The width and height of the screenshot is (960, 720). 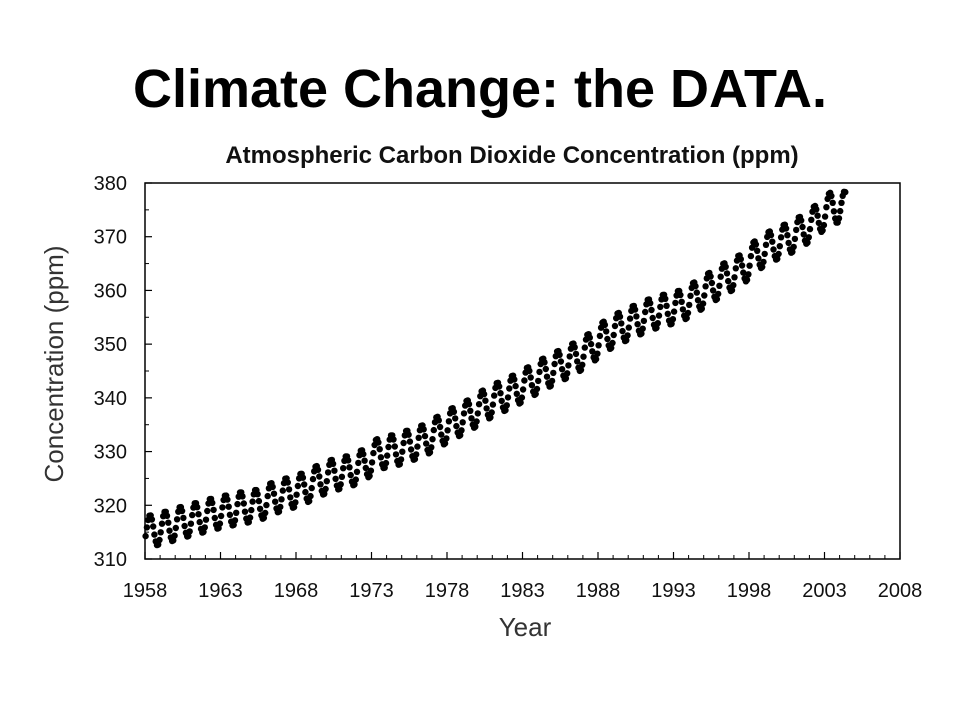 What do you see at coordinates (110, 184) in the screenshot?
I see `y-tick-label: 380` at bounding box center [110, 184].